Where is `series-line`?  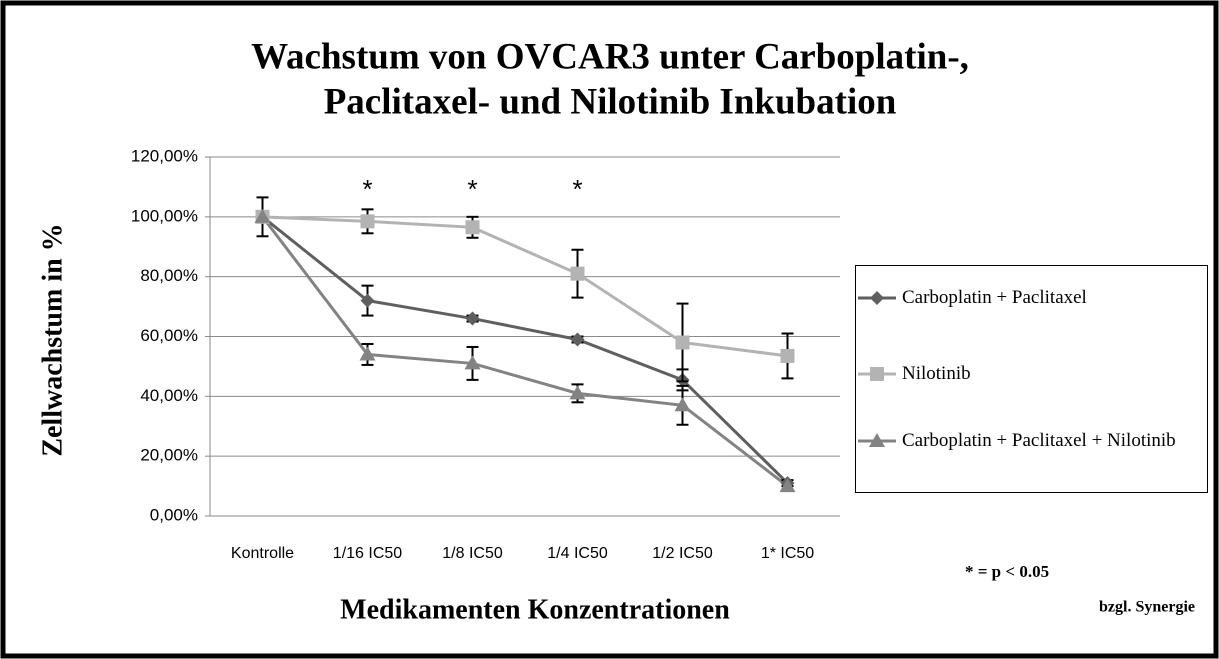
series-line is located at coordinates (525, 286).